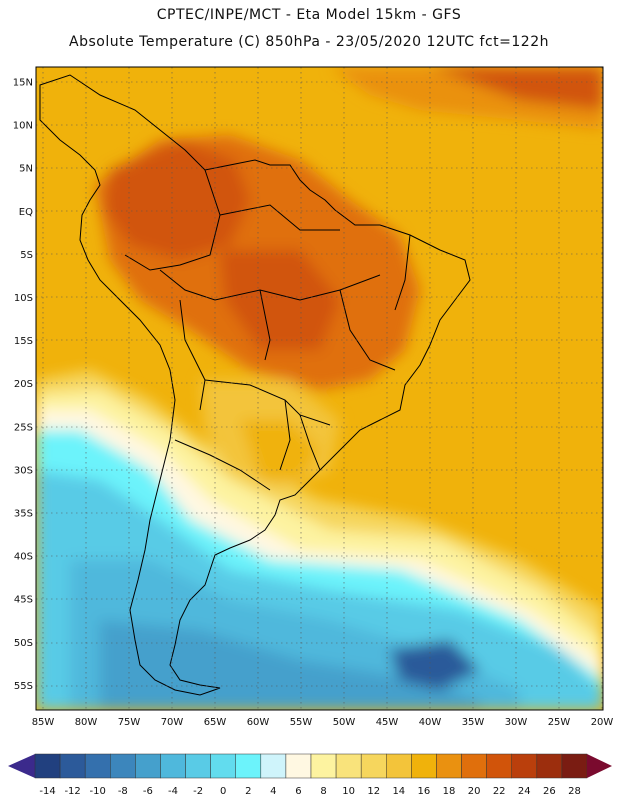 Image resolution: width=618 pixels, height=800 pixels. I want to click on latitude-label: 5N, so click(26, 169).